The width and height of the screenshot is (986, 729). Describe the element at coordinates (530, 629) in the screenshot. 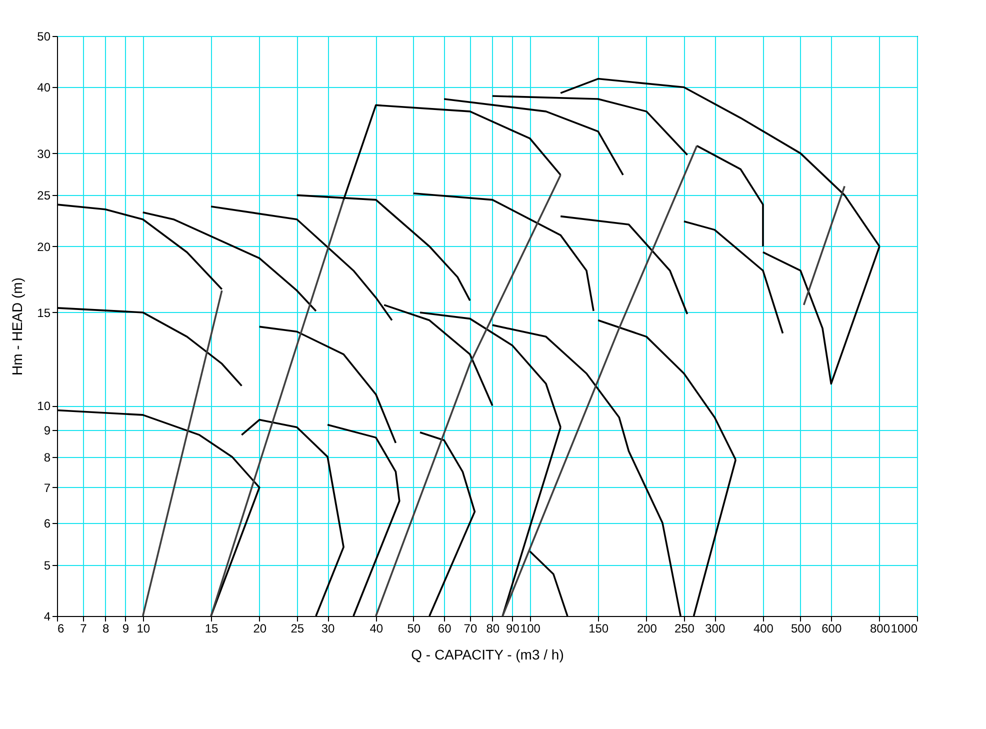

I see `x-tick-label: 100` at that location.